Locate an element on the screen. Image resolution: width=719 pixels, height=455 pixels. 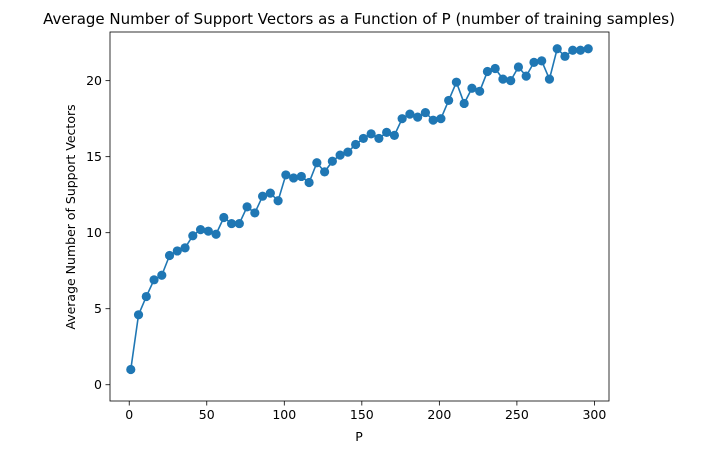
y-axis: 0 5 10 15 20 is located at coordinates (98, 232).